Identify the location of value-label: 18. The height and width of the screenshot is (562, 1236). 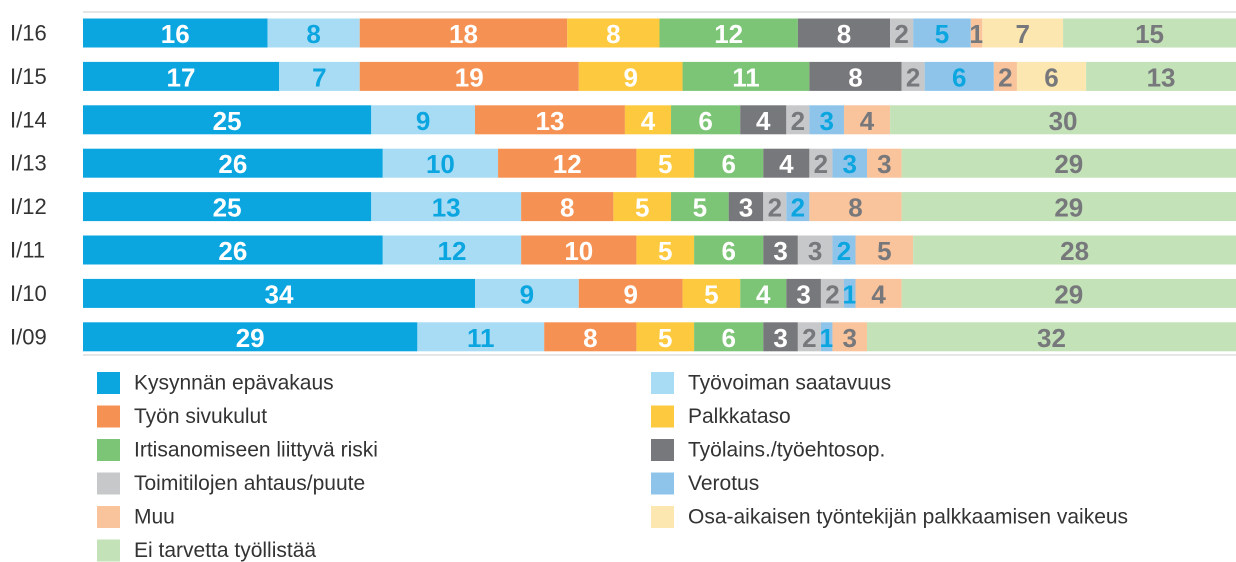
(463, 34).